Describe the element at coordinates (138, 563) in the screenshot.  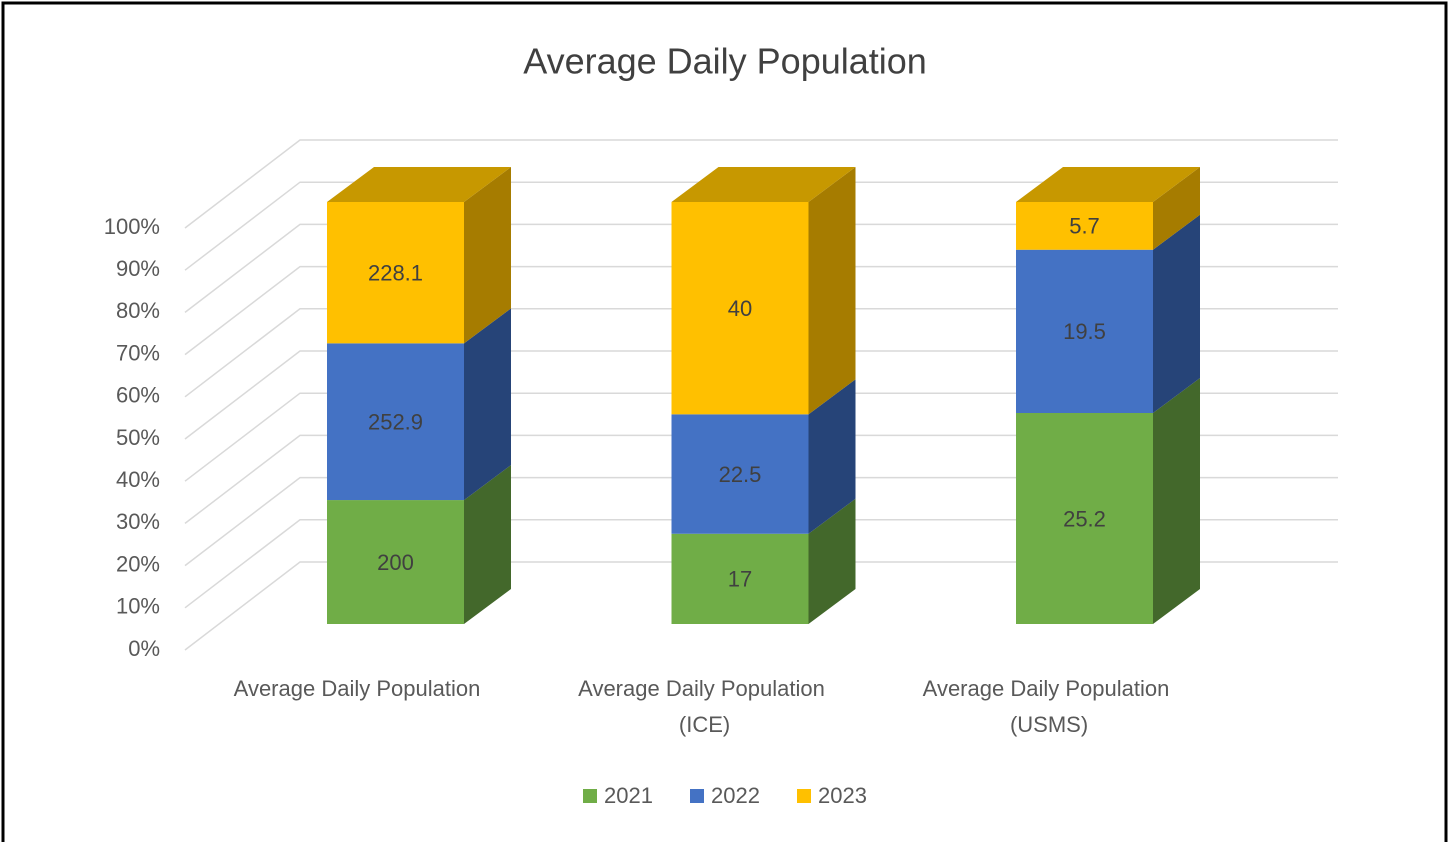
I see `y-tick-label: 20%` at that location.